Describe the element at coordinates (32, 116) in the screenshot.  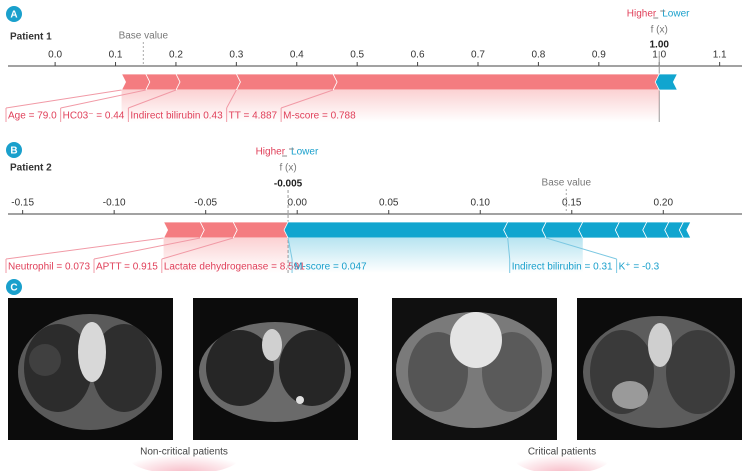
I see `feature-label: Age = 79.0` at that location.